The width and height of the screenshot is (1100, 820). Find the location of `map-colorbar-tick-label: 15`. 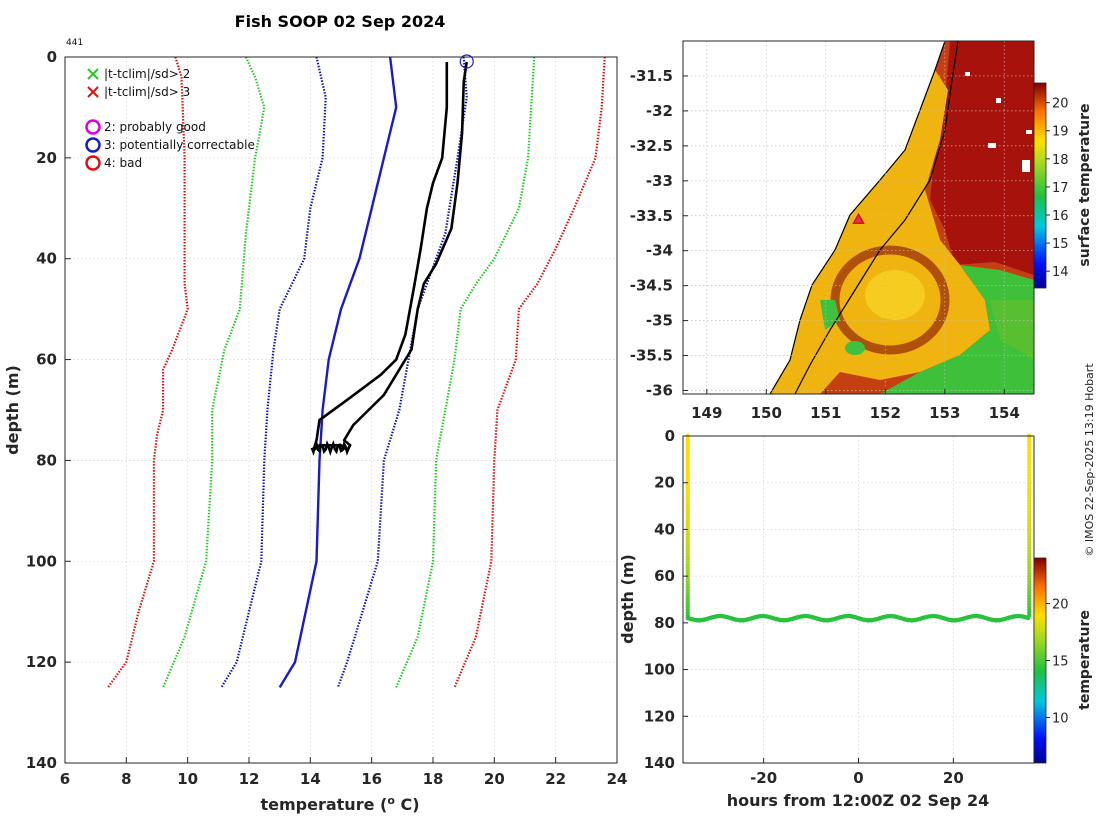

map-colorbar-tick-label: 15 is located at coordinates (1060, 244).